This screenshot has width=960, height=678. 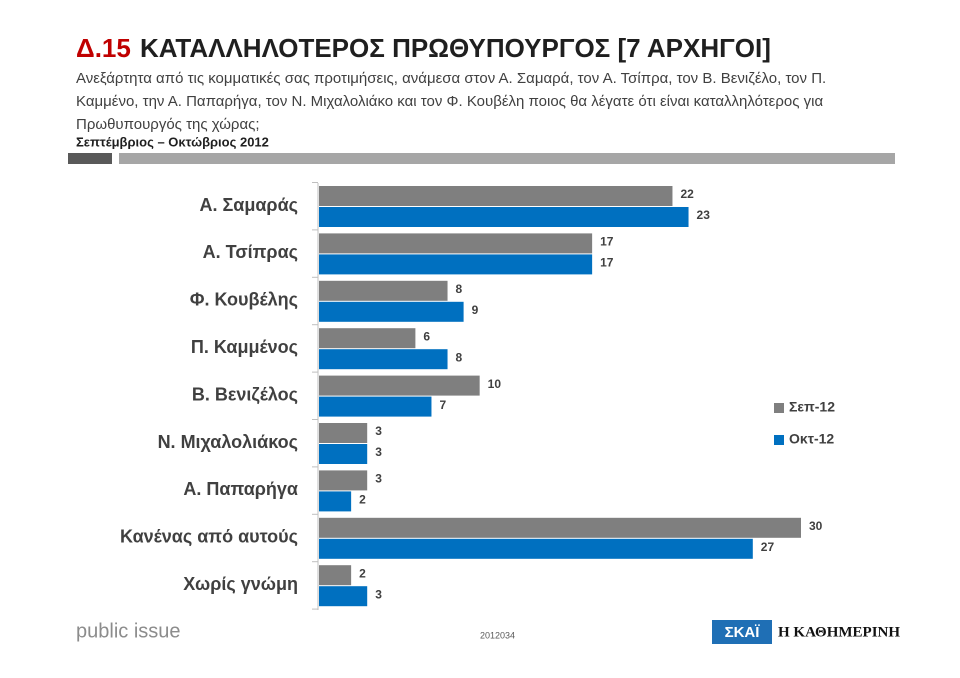 What do you see at coordinates (248, 205) in the screenshot?
I see `category-label: Α. Σαμαράς` at bounding box center [248, 205].